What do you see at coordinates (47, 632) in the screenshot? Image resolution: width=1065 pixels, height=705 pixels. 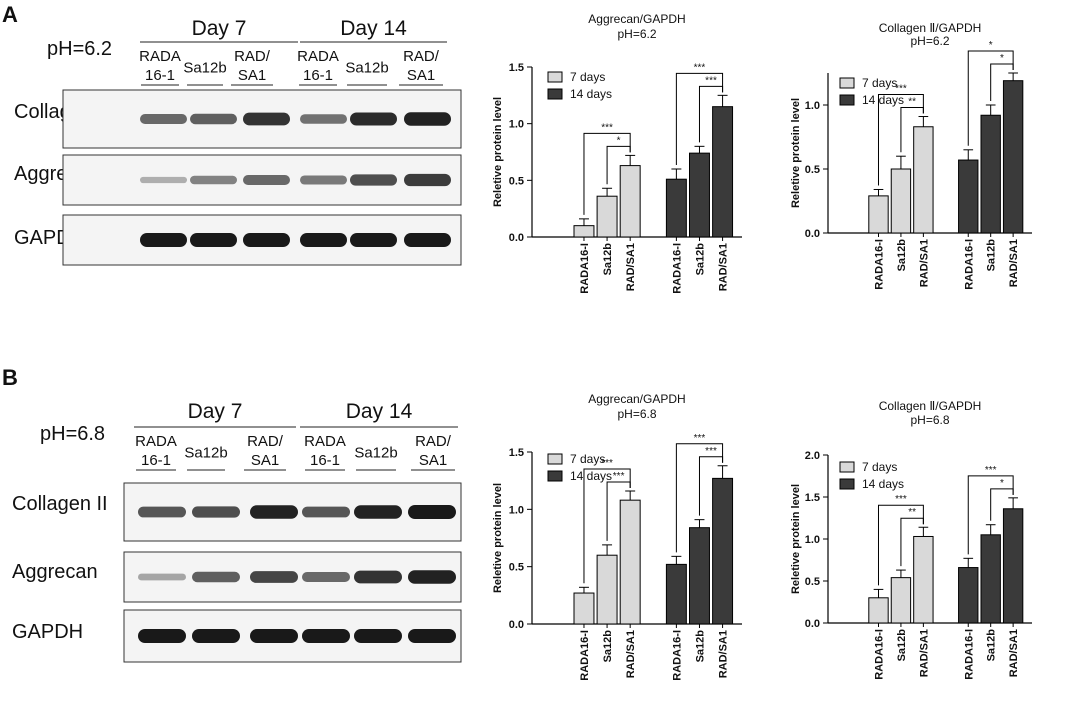 I see `blot-label: GAPDH` at bounding box center [47, 632].